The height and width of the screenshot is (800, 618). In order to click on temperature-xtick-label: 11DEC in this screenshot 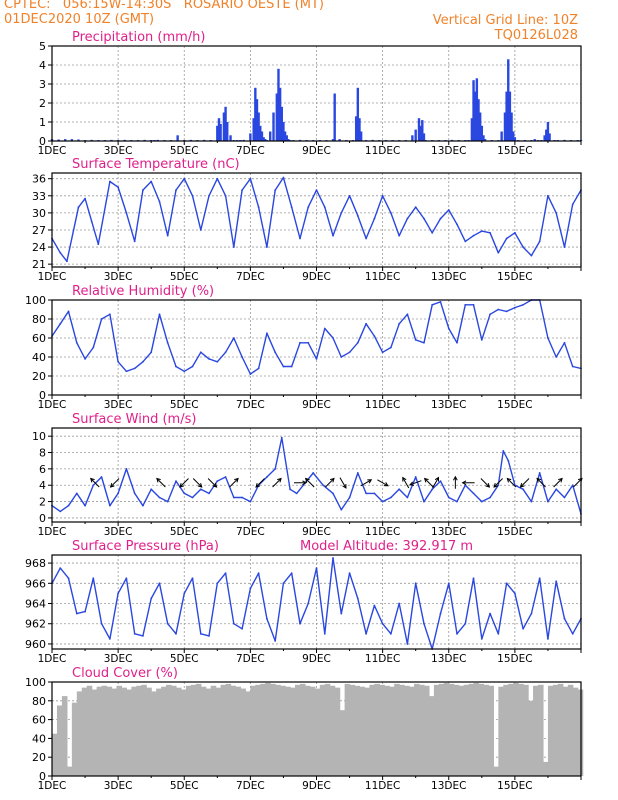, I will do `click(382, 277)`.